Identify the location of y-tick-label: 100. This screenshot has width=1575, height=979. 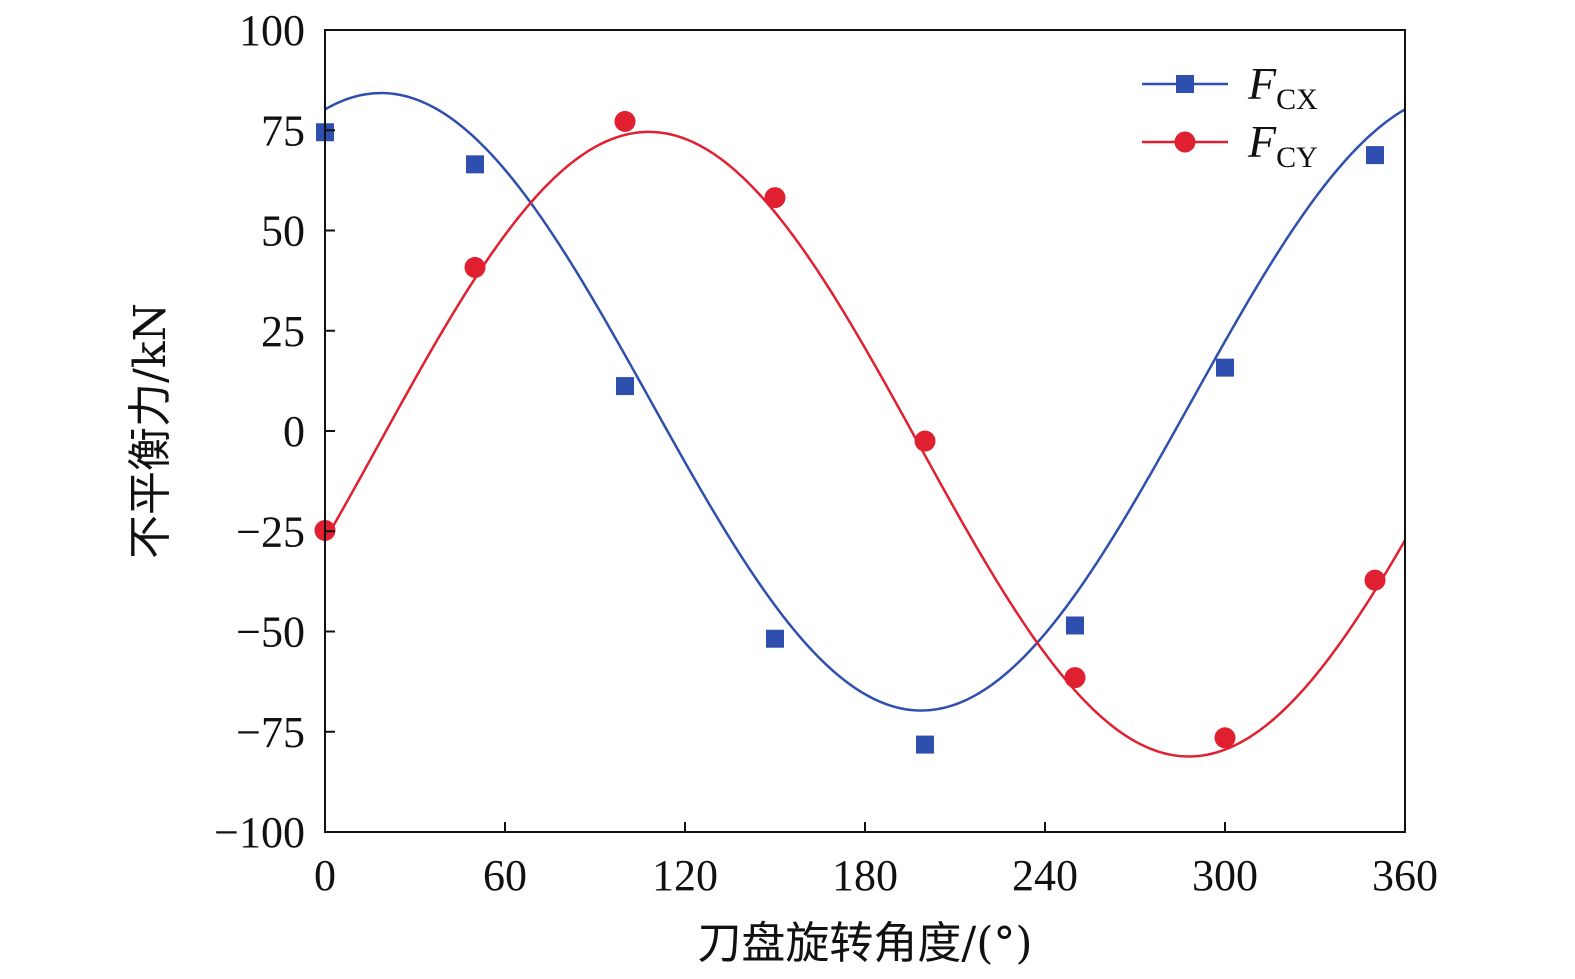
(272, 30).